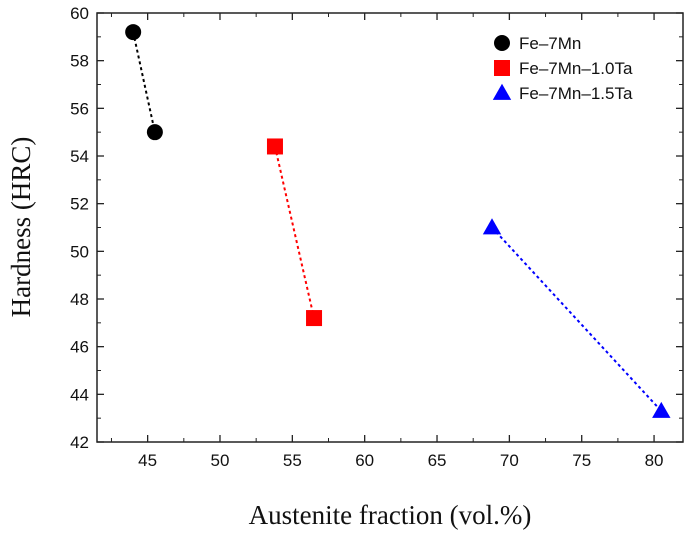 The height and width of the screenshot is (534, 687). Describe the element at coordinates (390, 515) in the screenshot. I see `x-axis-title: Austenite fraction (vol.%)` at that location.